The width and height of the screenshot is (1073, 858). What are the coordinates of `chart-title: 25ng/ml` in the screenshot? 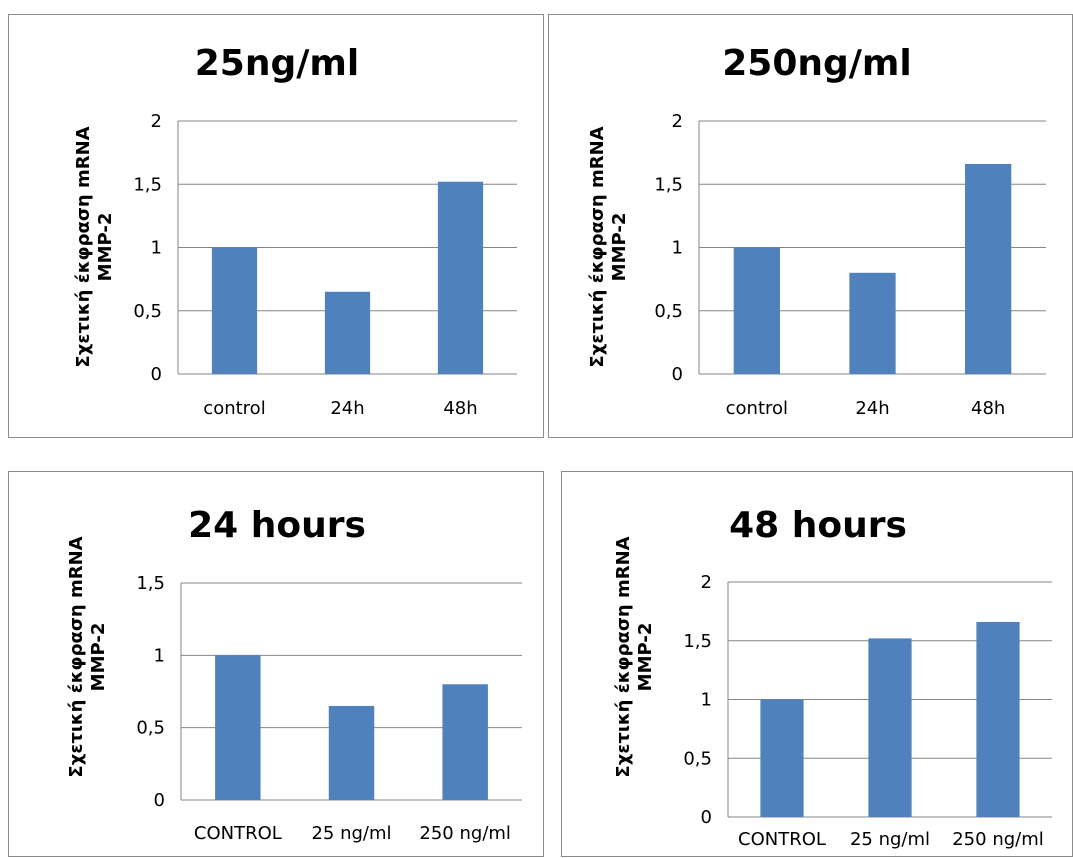 It's located at (277, 63).